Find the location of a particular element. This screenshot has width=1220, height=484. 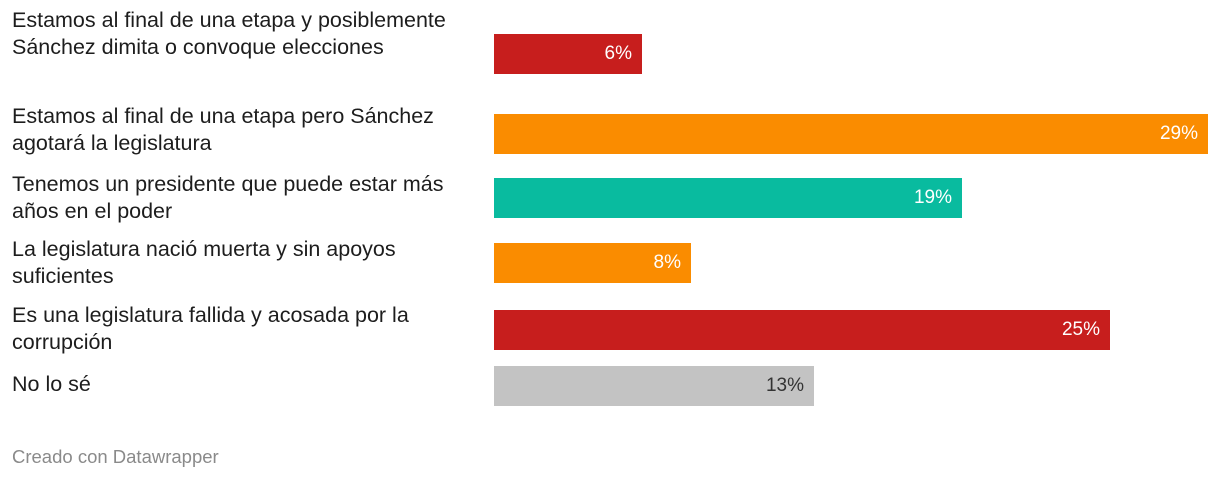

bar-value-label: 8% is located at coordinates (667, 262).